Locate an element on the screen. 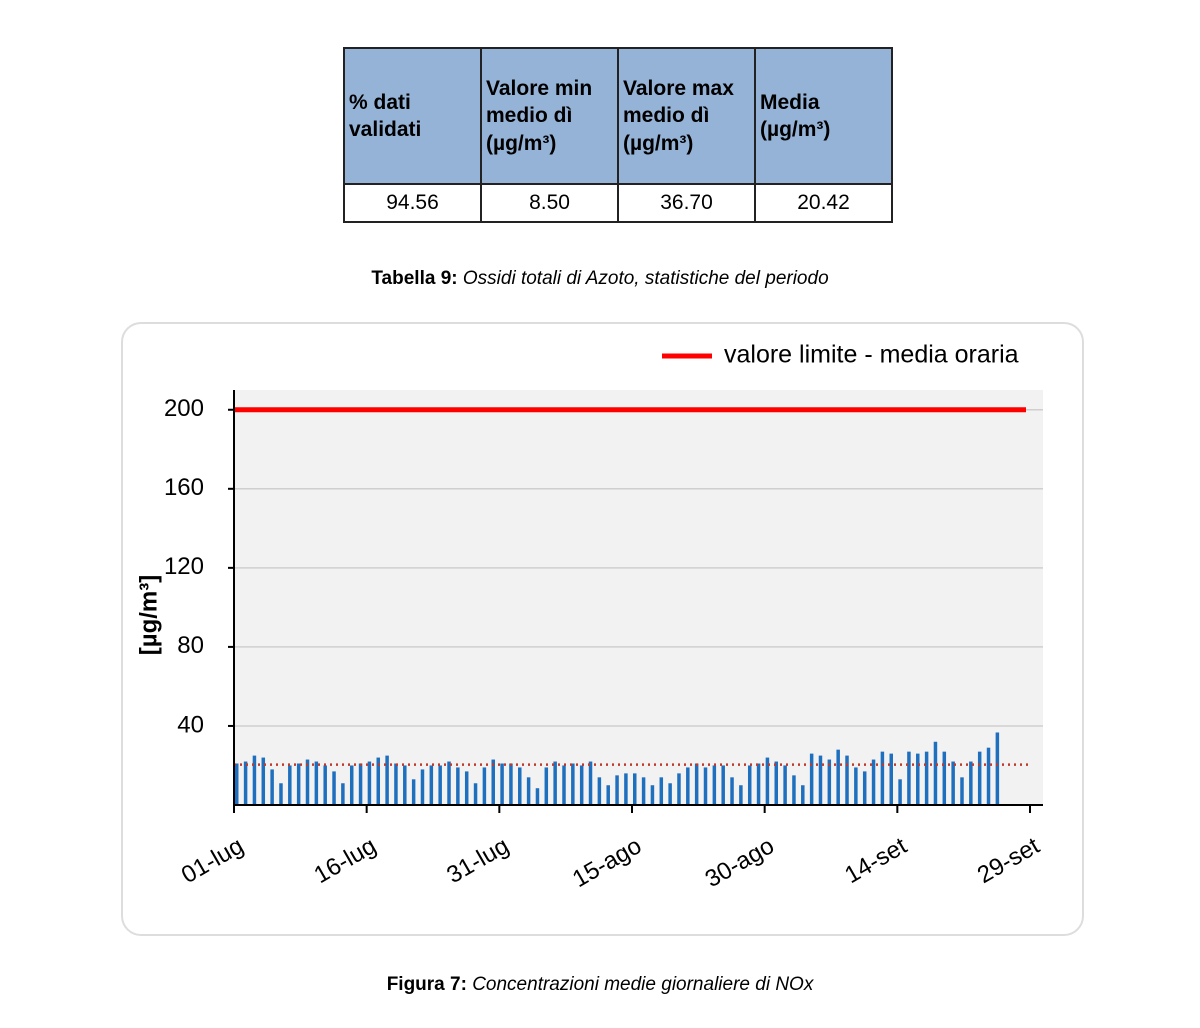 Image resolution: width=1200 pixels, height=1028 pixels. x-tick-label: 15-ago is located at coordinates (607, 862).